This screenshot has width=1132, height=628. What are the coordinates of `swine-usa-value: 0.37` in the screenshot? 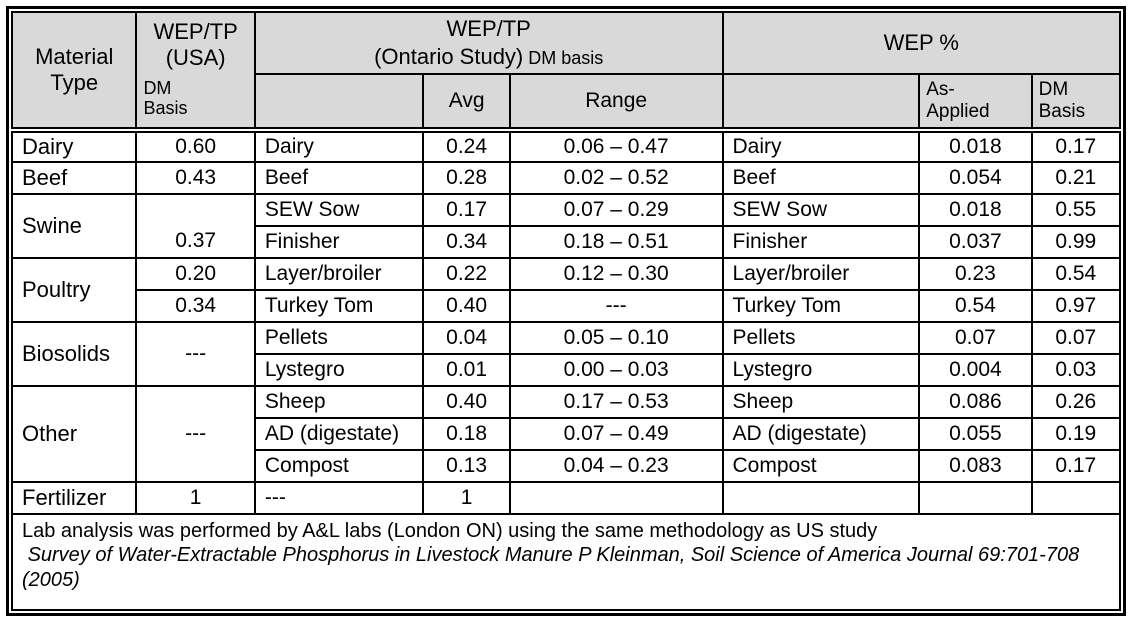 It's located at (195, 226).